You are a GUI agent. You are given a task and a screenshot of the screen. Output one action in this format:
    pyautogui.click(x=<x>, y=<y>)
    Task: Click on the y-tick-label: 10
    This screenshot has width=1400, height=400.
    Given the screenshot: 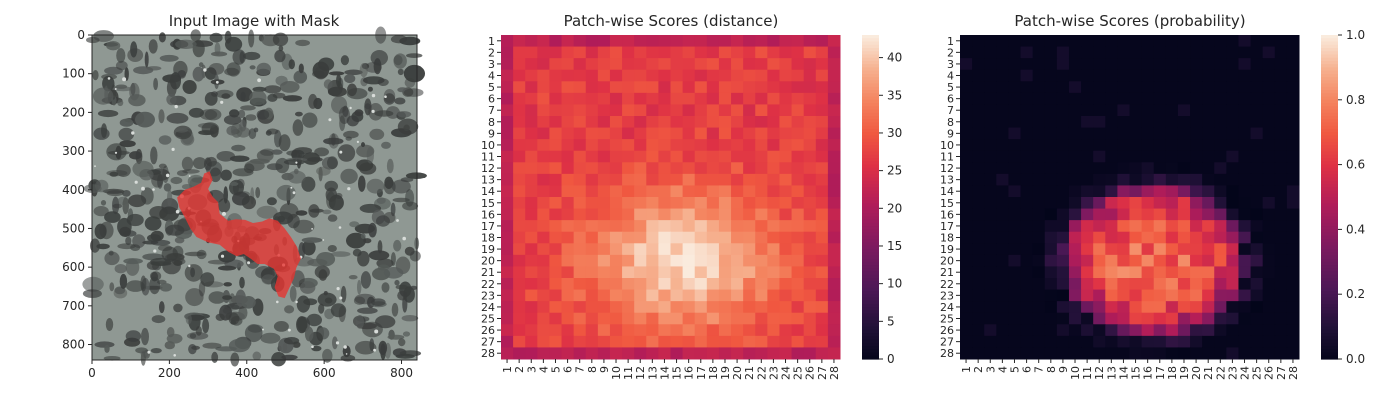 What is the action you would take?
    pyautogui.click(x=947, y=145)
    